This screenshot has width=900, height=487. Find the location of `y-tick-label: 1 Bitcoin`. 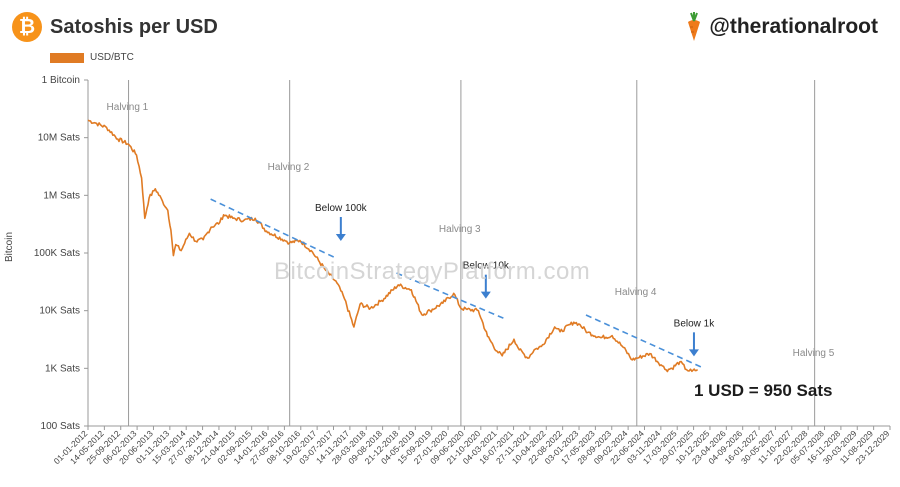

y-tick-label: 1 Bitcoin is located at coordinates (61, 80).